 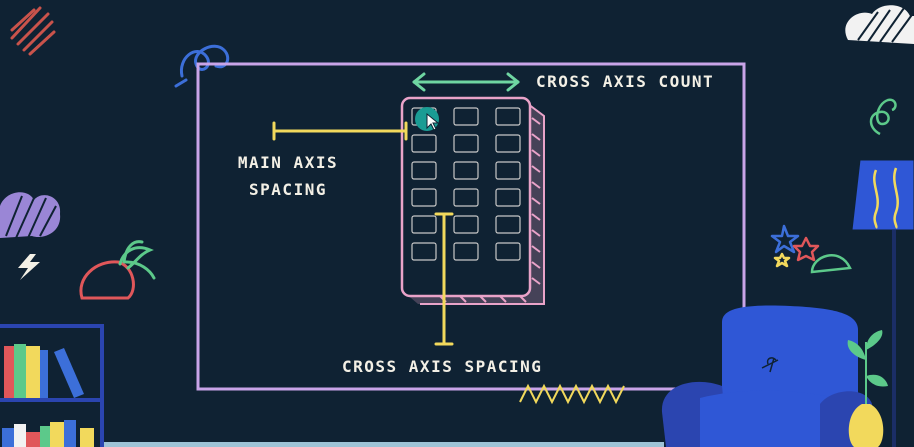 What do you see at coordinates (882, 303) in the screenshot?
I see `floor-lamp` at bounding box center [882, 303].